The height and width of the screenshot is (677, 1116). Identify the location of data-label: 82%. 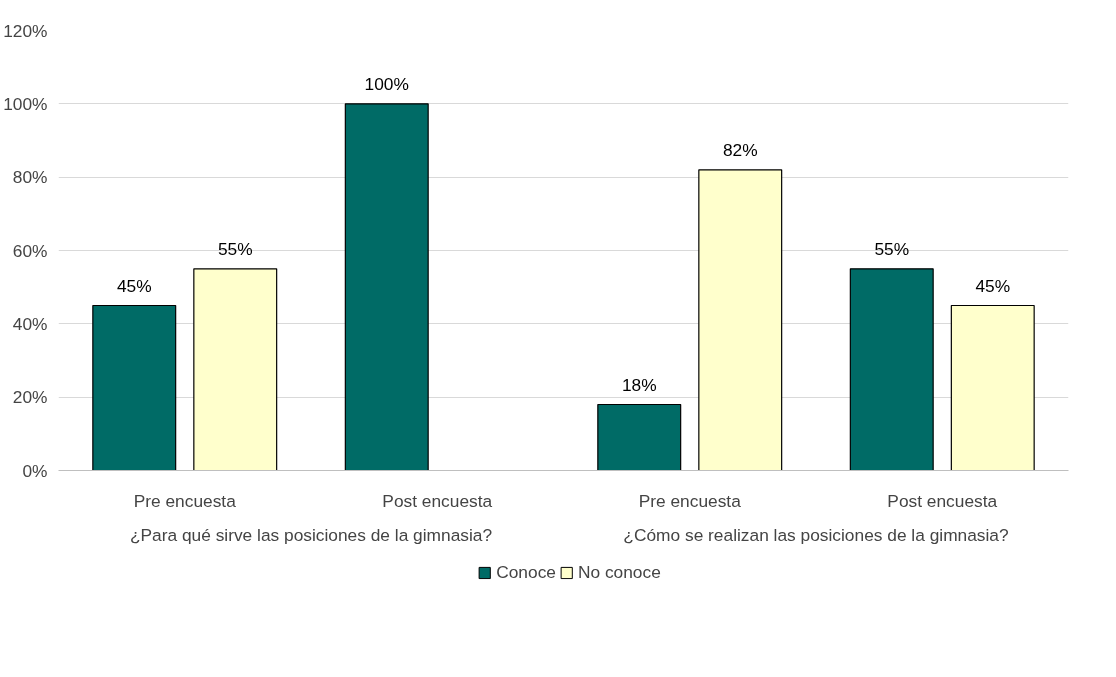
(740, 149).